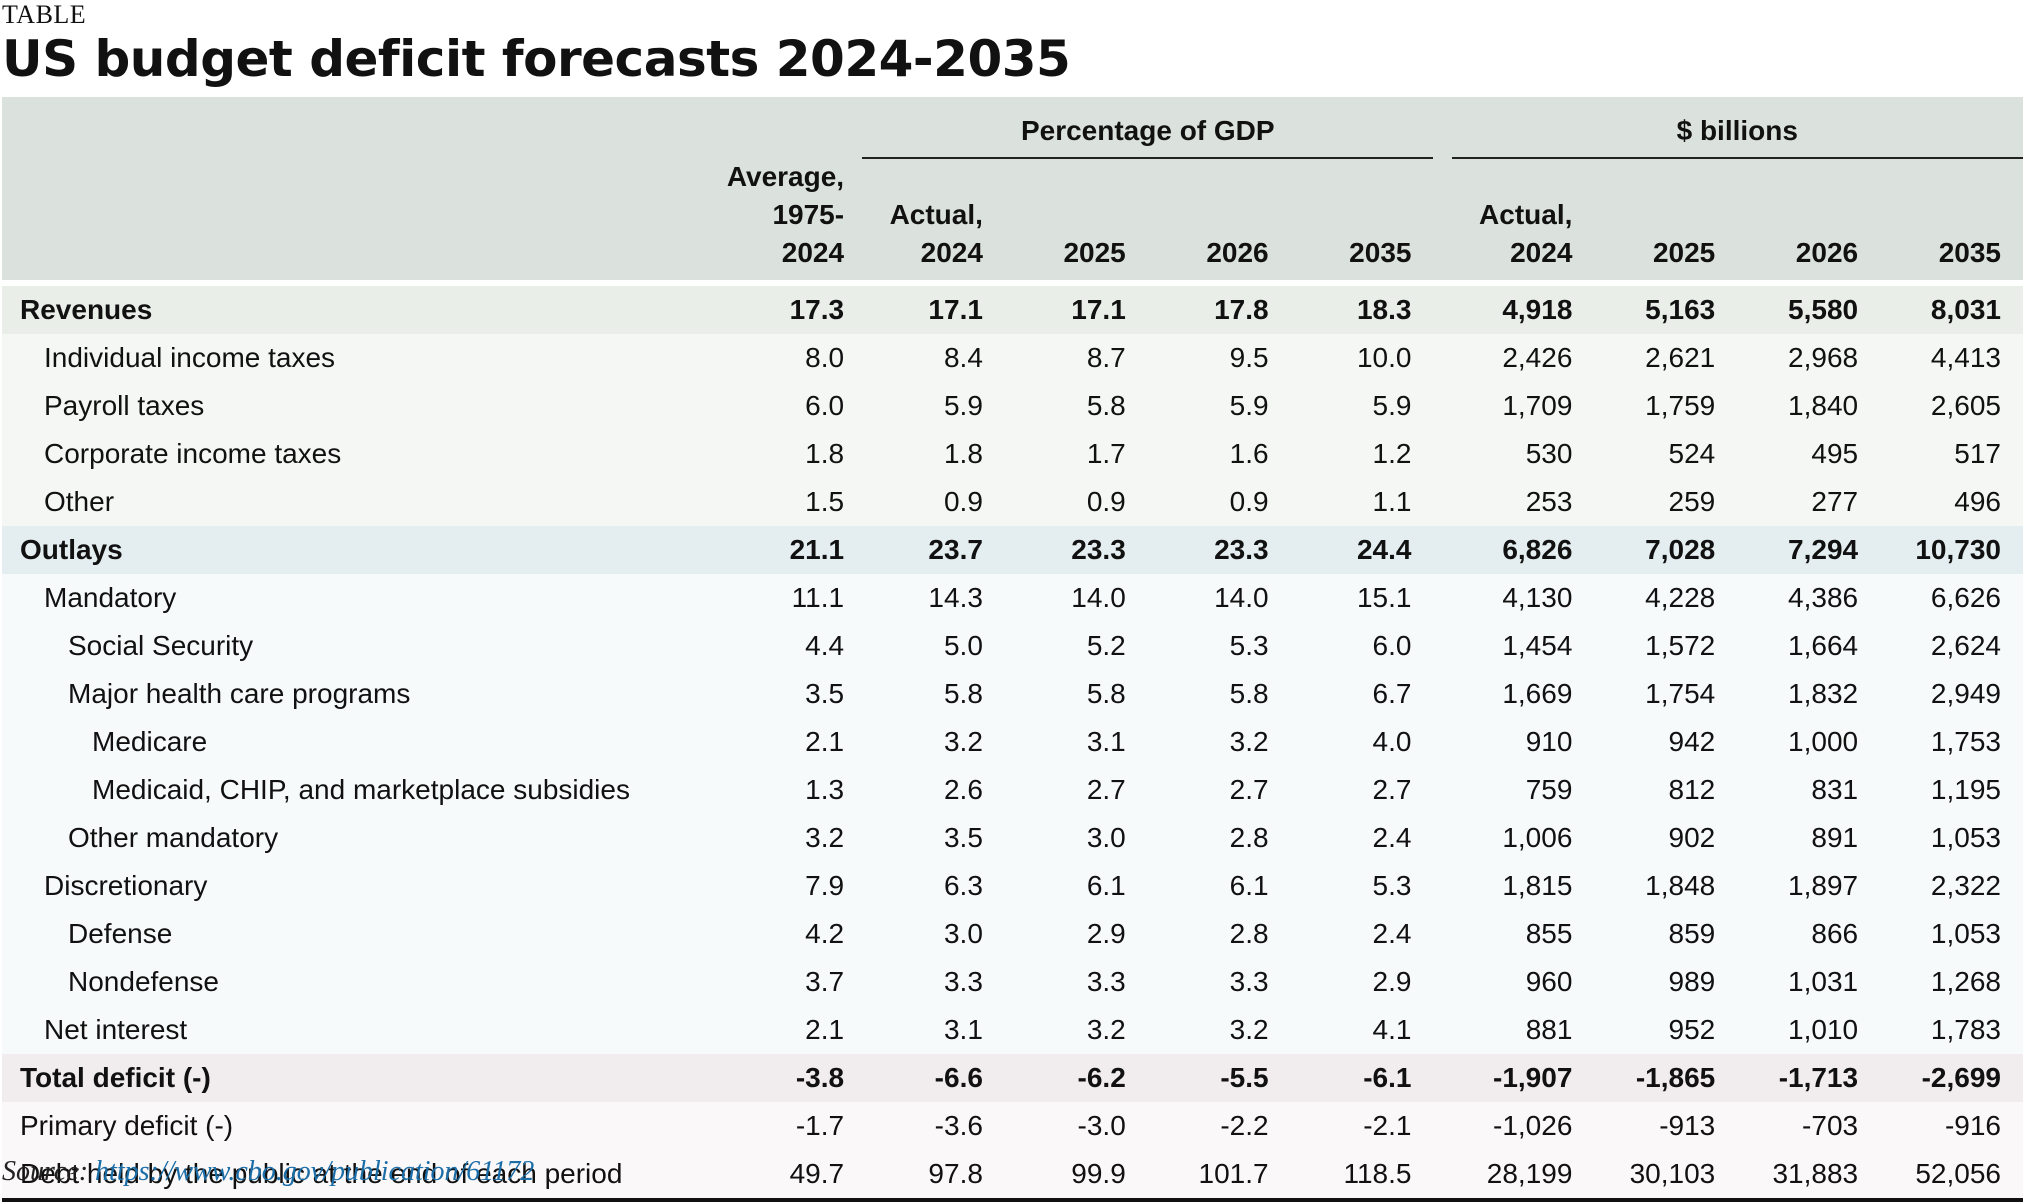  I want to click on table-row: Medicare 2.1 3.2 3.1 3.2 4.0 910 942 1,000 1,753, so click(1012, 742).